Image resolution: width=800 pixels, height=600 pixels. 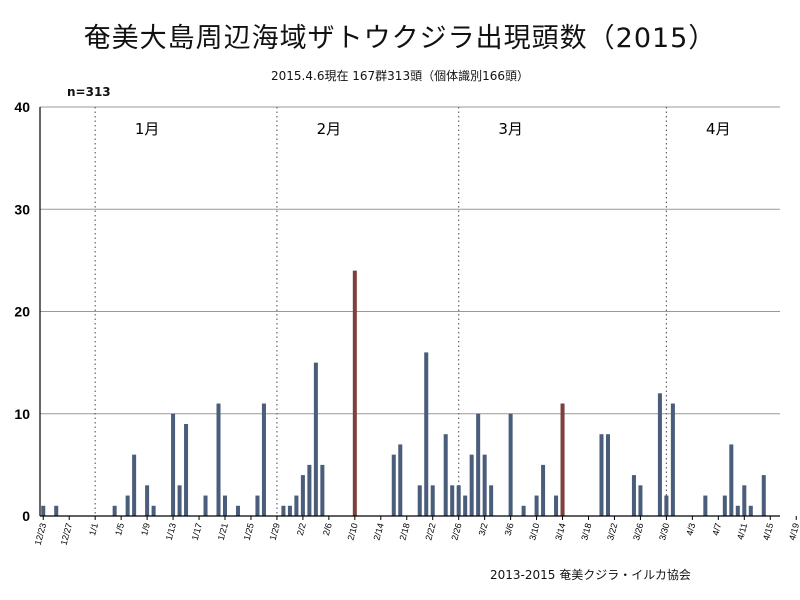 What do you see at coordinates (379, 532) in the screenshot?
I see `x-tick-label: 2/14` at bounding box center [379, 532].